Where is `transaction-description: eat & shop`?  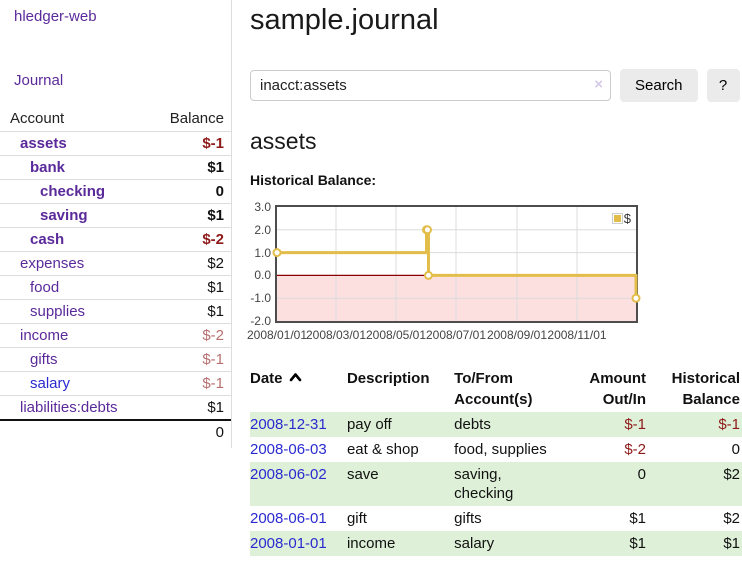
transaction-description: eat & shop is located at coordinates (382, 449).